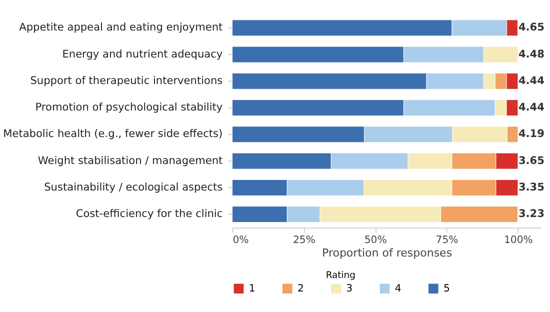 The image size is (550, 312). What do you see at coordinates (376, 240) in the screenshot?
I see `x-tick-label: 50%` at bounding box center [376, 240].